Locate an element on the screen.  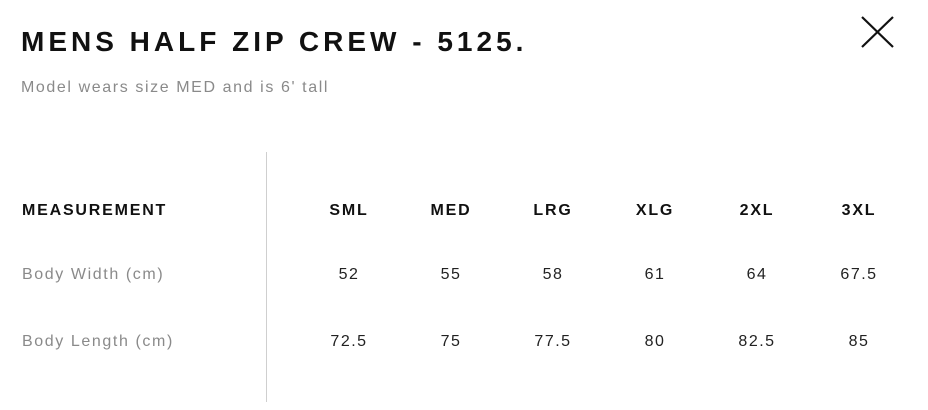
table-row-body-width: Body Width (cm) 52 55 58 61 64 67.5 is located at coordinates (464, 275).